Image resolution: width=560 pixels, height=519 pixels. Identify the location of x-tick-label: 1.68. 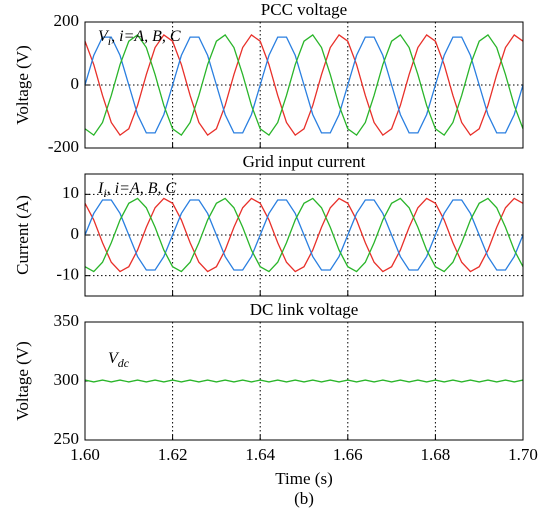
(436, 454).